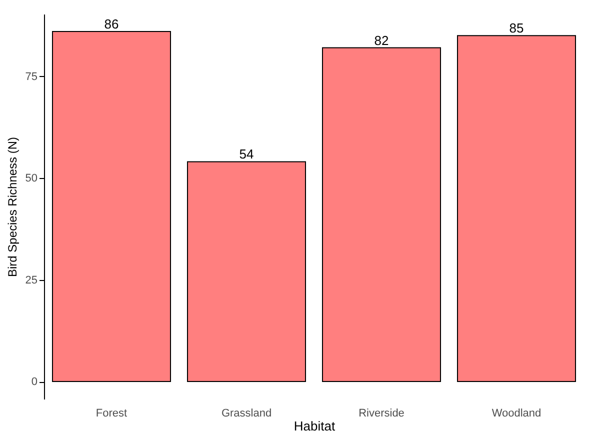 This screenshot has width=615, height=435. What do you see at coordinates (111, 24) in the screenshot?
I see `data-label: 86` at bounding box center [111, 24].